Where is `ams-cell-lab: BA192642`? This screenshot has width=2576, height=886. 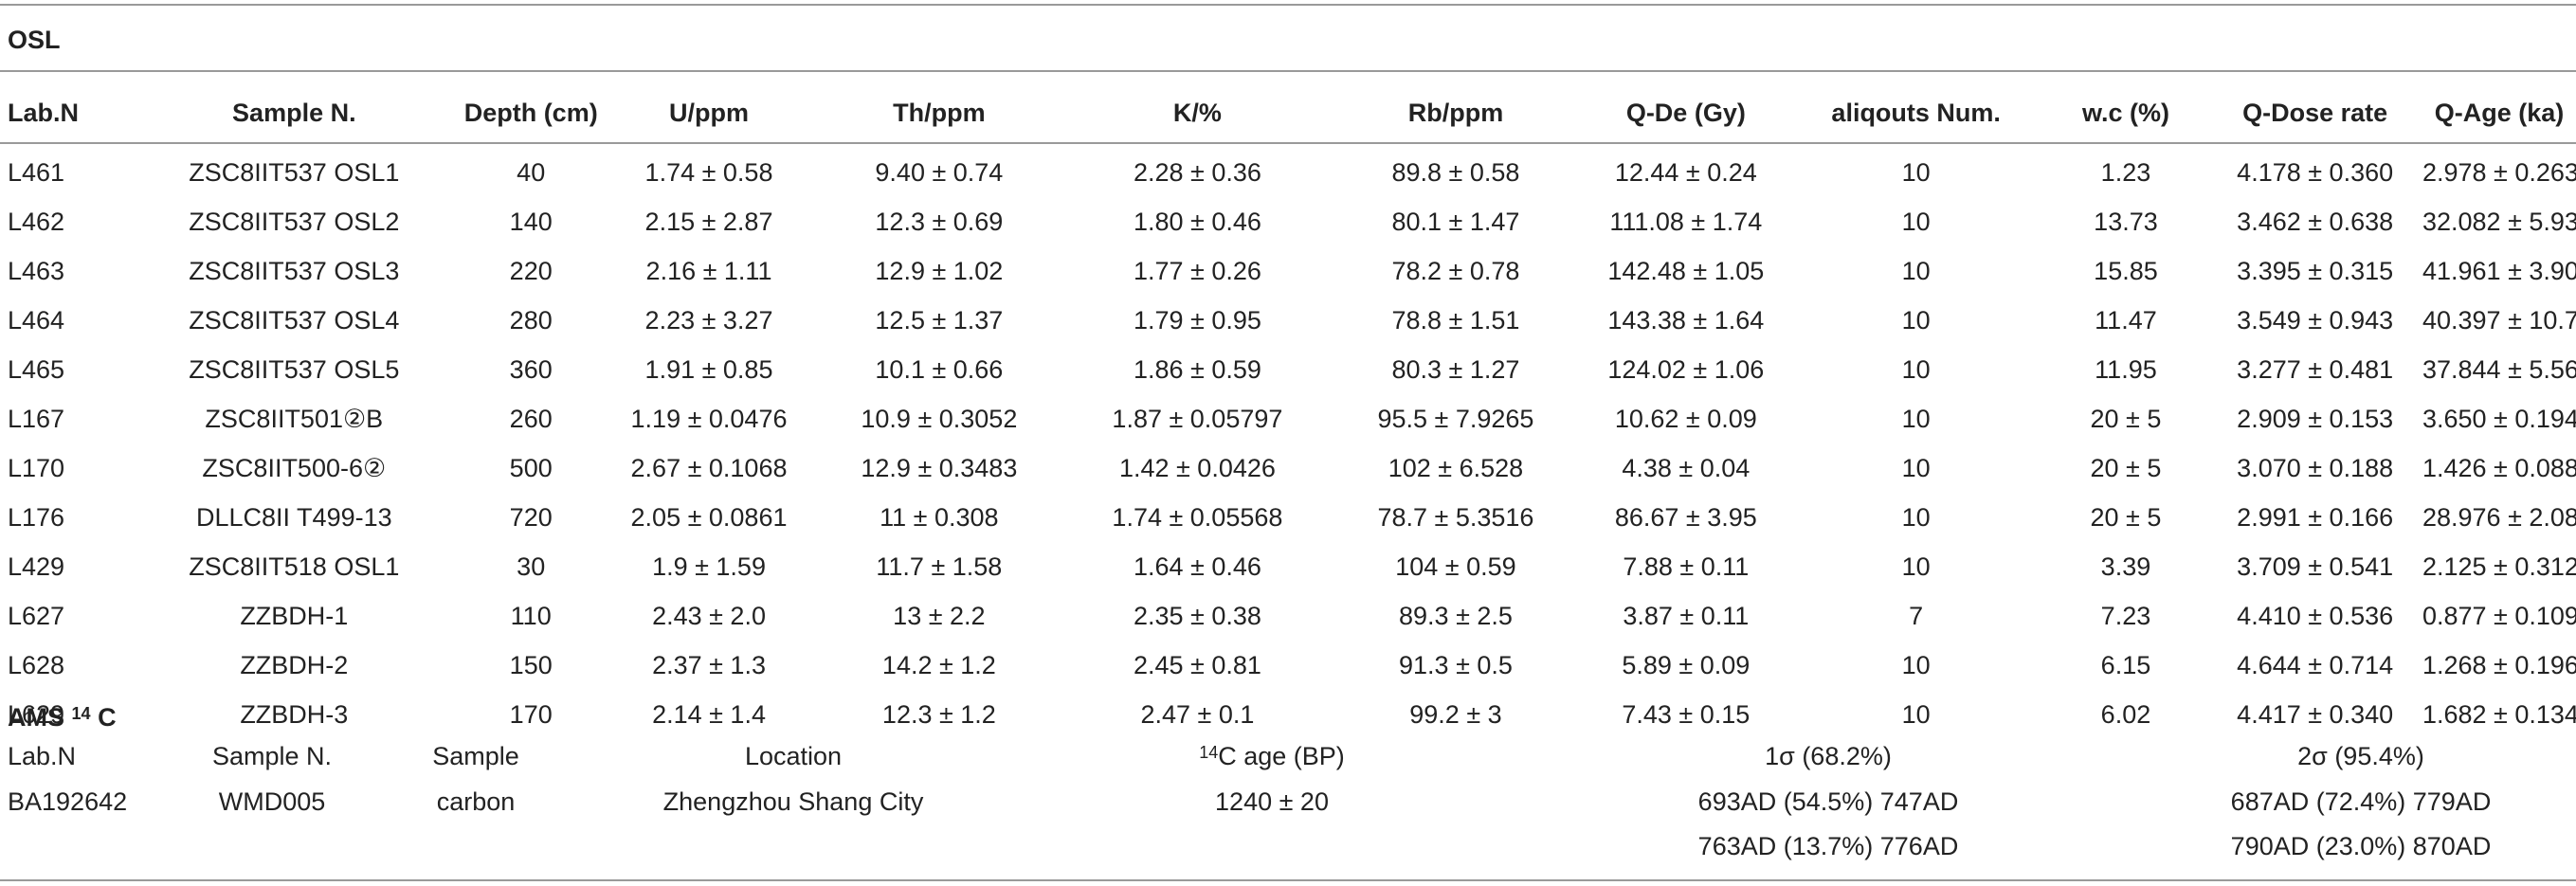 ams-cell-lab: BA192642 is located at coordinates (68, 801).